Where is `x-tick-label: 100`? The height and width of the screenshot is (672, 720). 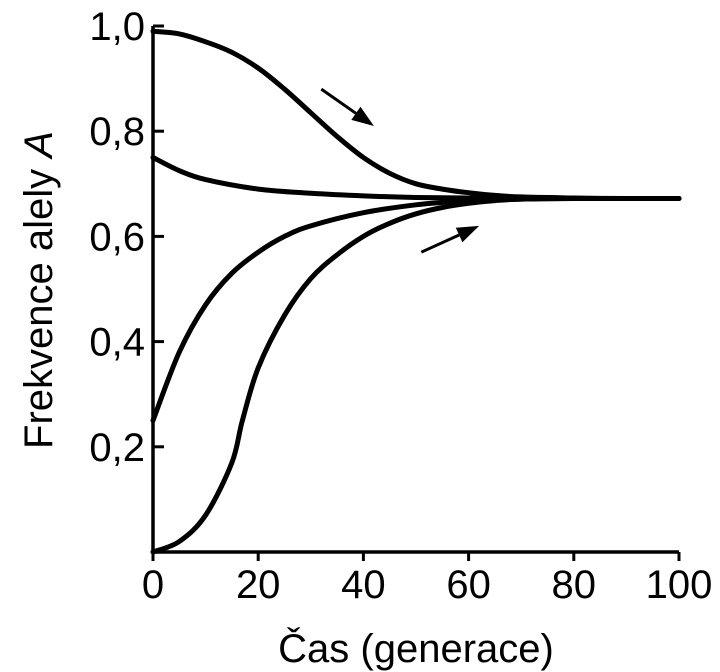 x-tick-label: 100 is located at coordinates (679, 585).